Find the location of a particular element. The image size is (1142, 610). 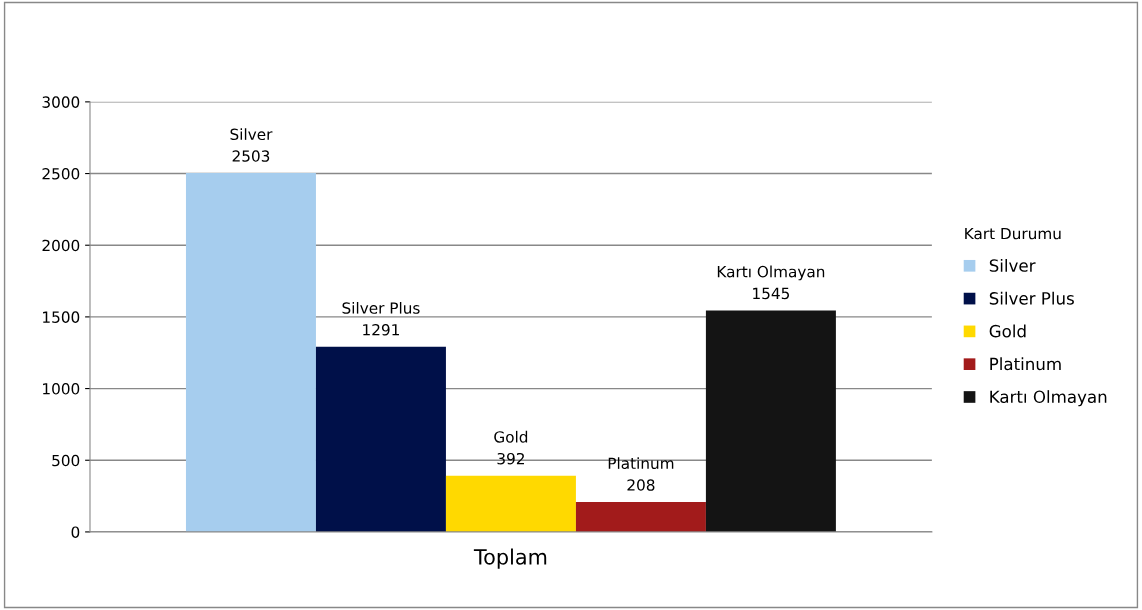

data-label: 1545 is located at coordinates (771, 293).